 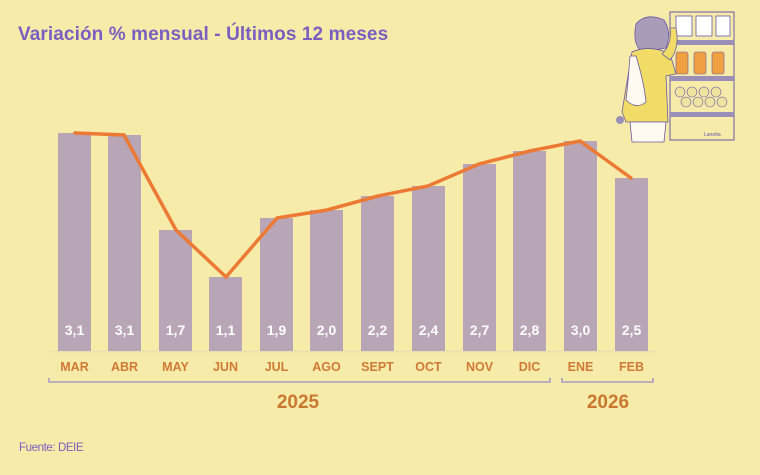 I want to click on bar-dic, so click(x=529, y=251).